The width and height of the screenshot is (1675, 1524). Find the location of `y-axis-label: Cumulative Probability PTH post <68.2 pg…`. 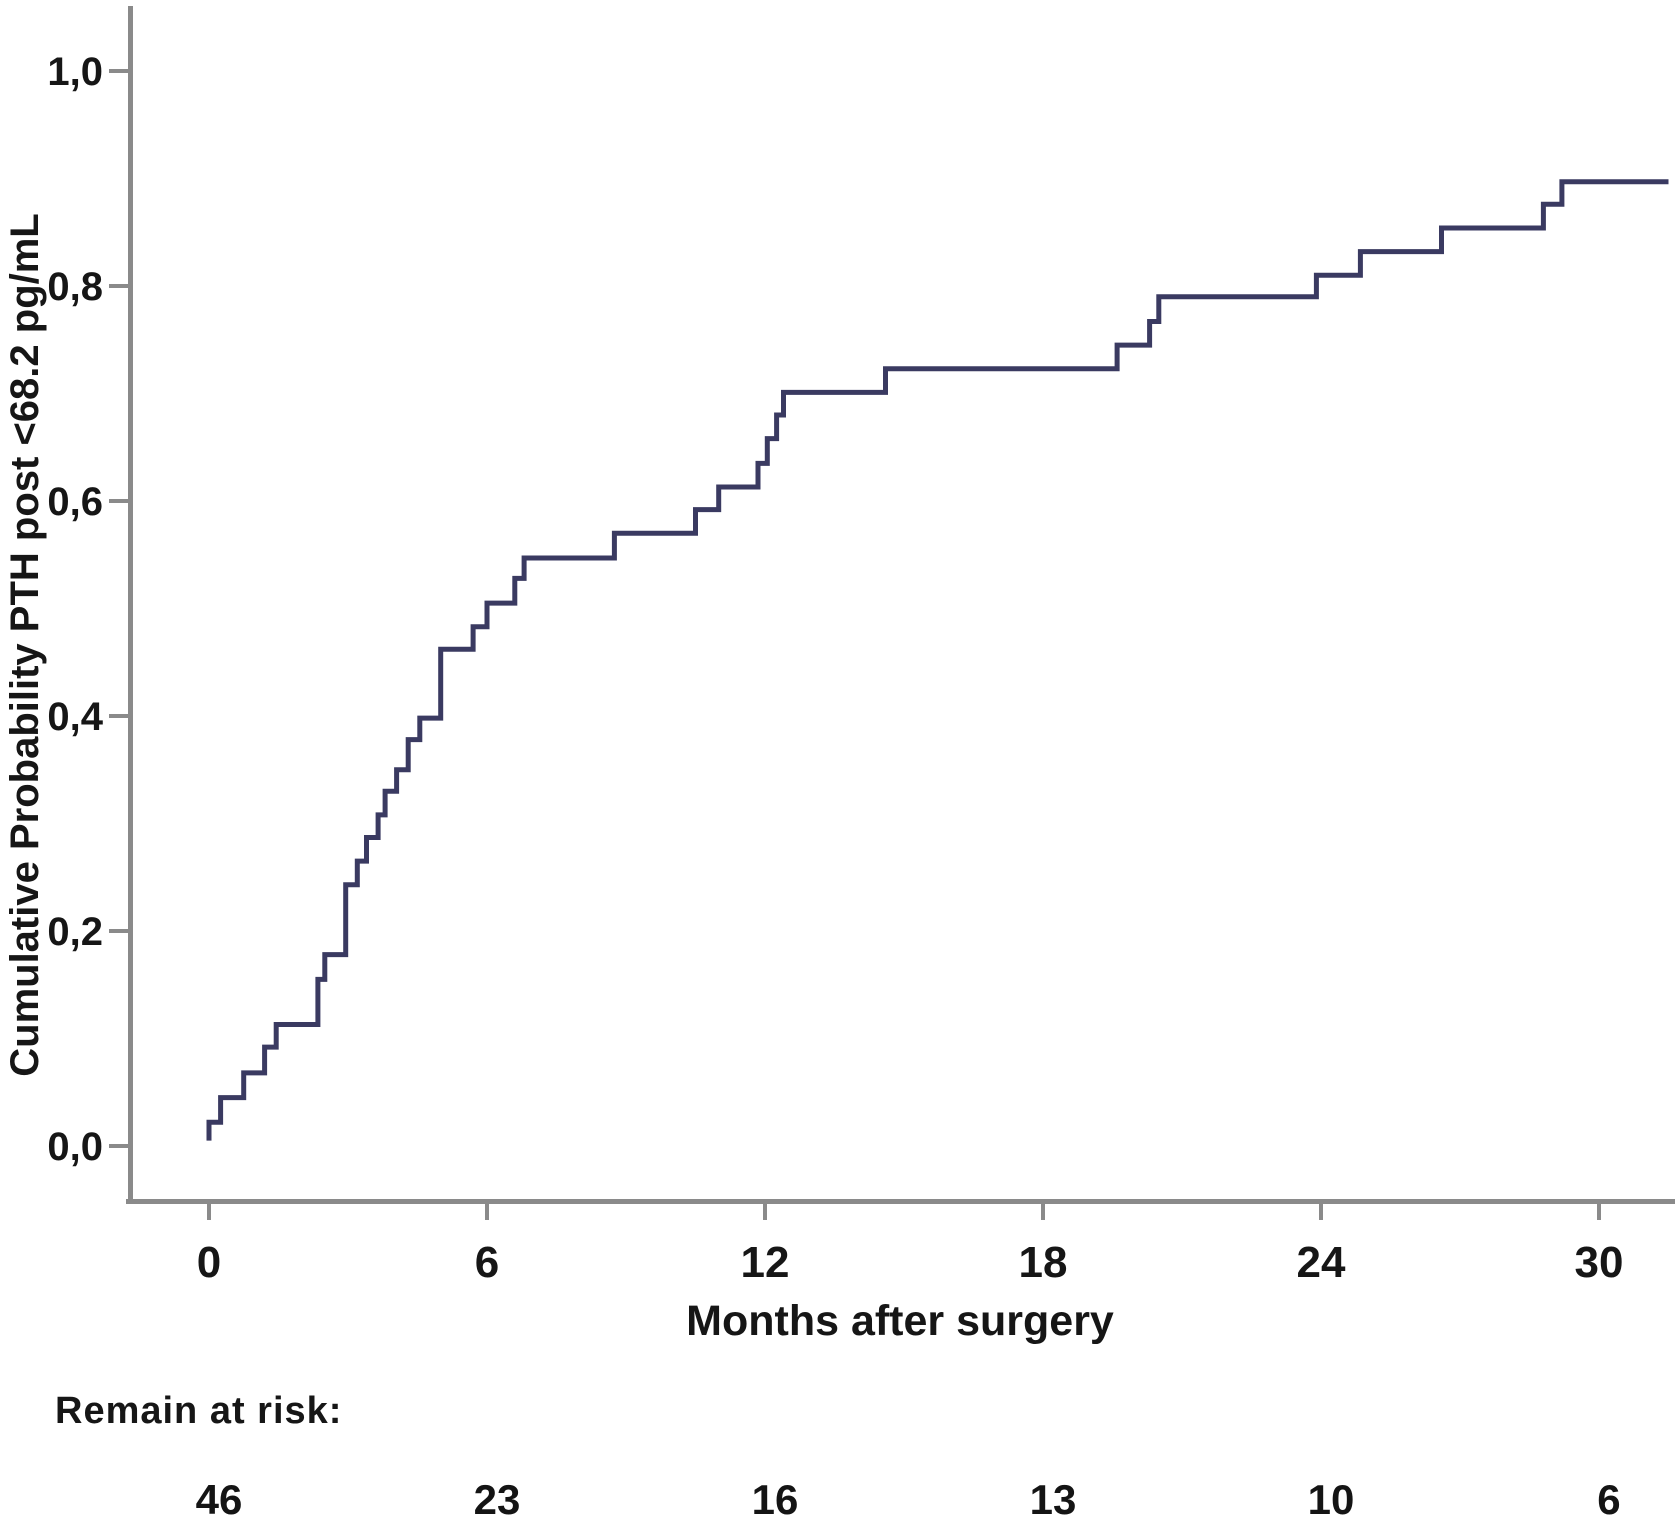

y-axis-label: Cumulative Probability PTH post <68.2 pg… is located at coordinates (25, 645).